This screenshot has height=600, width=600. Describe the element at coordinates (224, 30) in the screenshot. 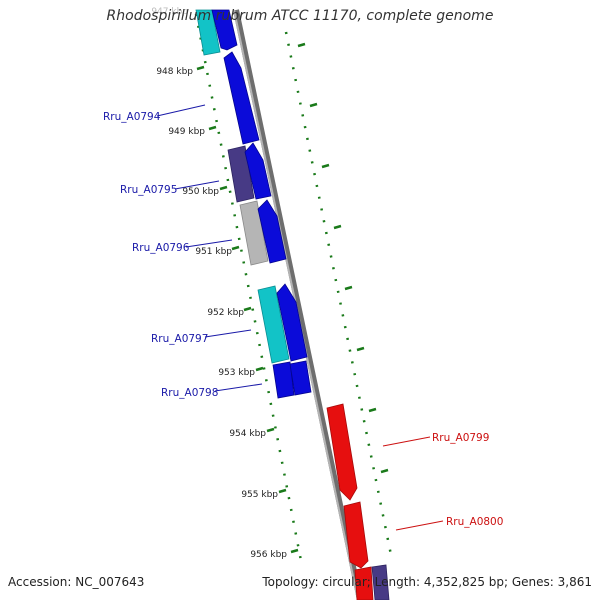

I see `gene-arrow-blue-top` at that location.